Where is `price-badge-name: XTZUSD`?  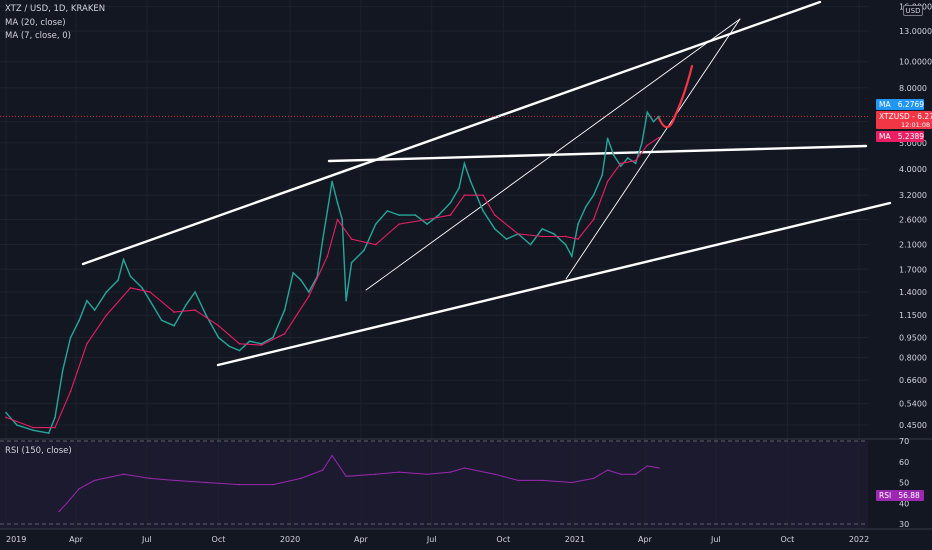
price-badge-name: XTZUSD is located at coordinates (894, 116).